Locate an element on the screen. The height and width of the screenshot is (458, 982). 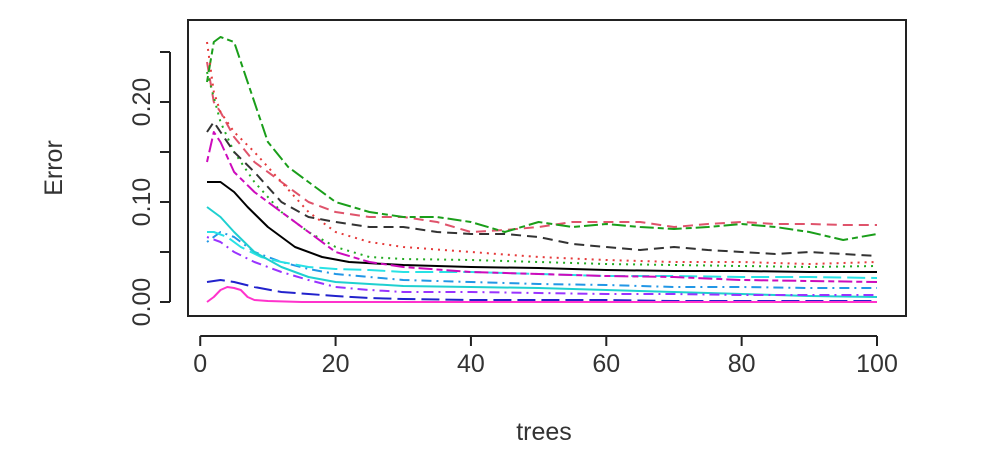
y-axis-title: Error is located at coordinates (54, 168).